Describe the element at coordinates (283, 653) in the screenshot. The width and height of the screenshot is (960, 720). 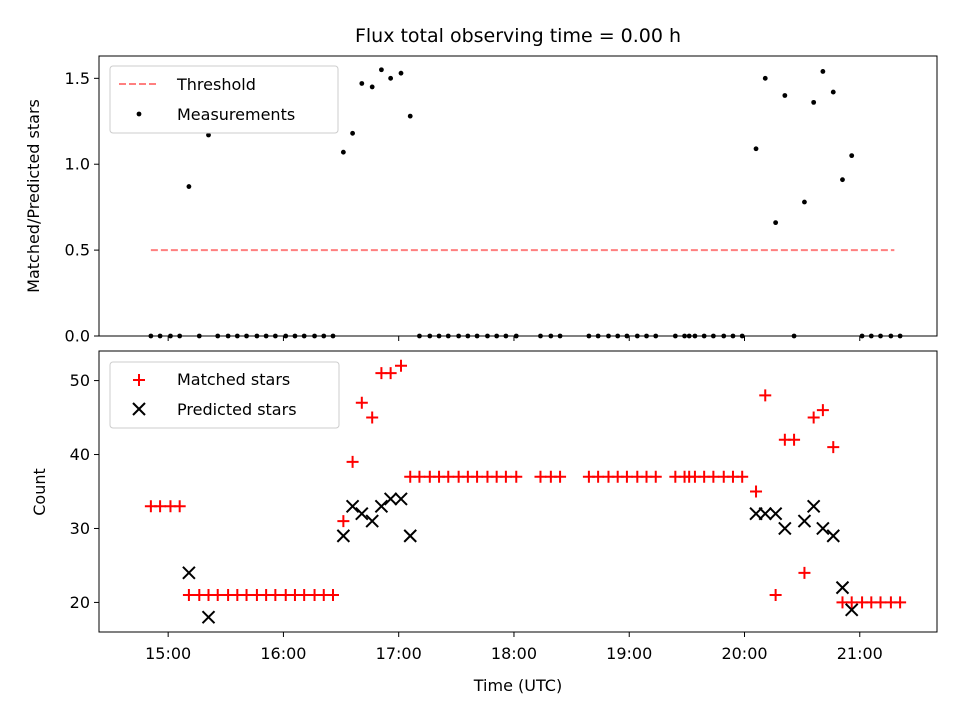
I see `bottom-x-tick-label: 16:00` at that location.